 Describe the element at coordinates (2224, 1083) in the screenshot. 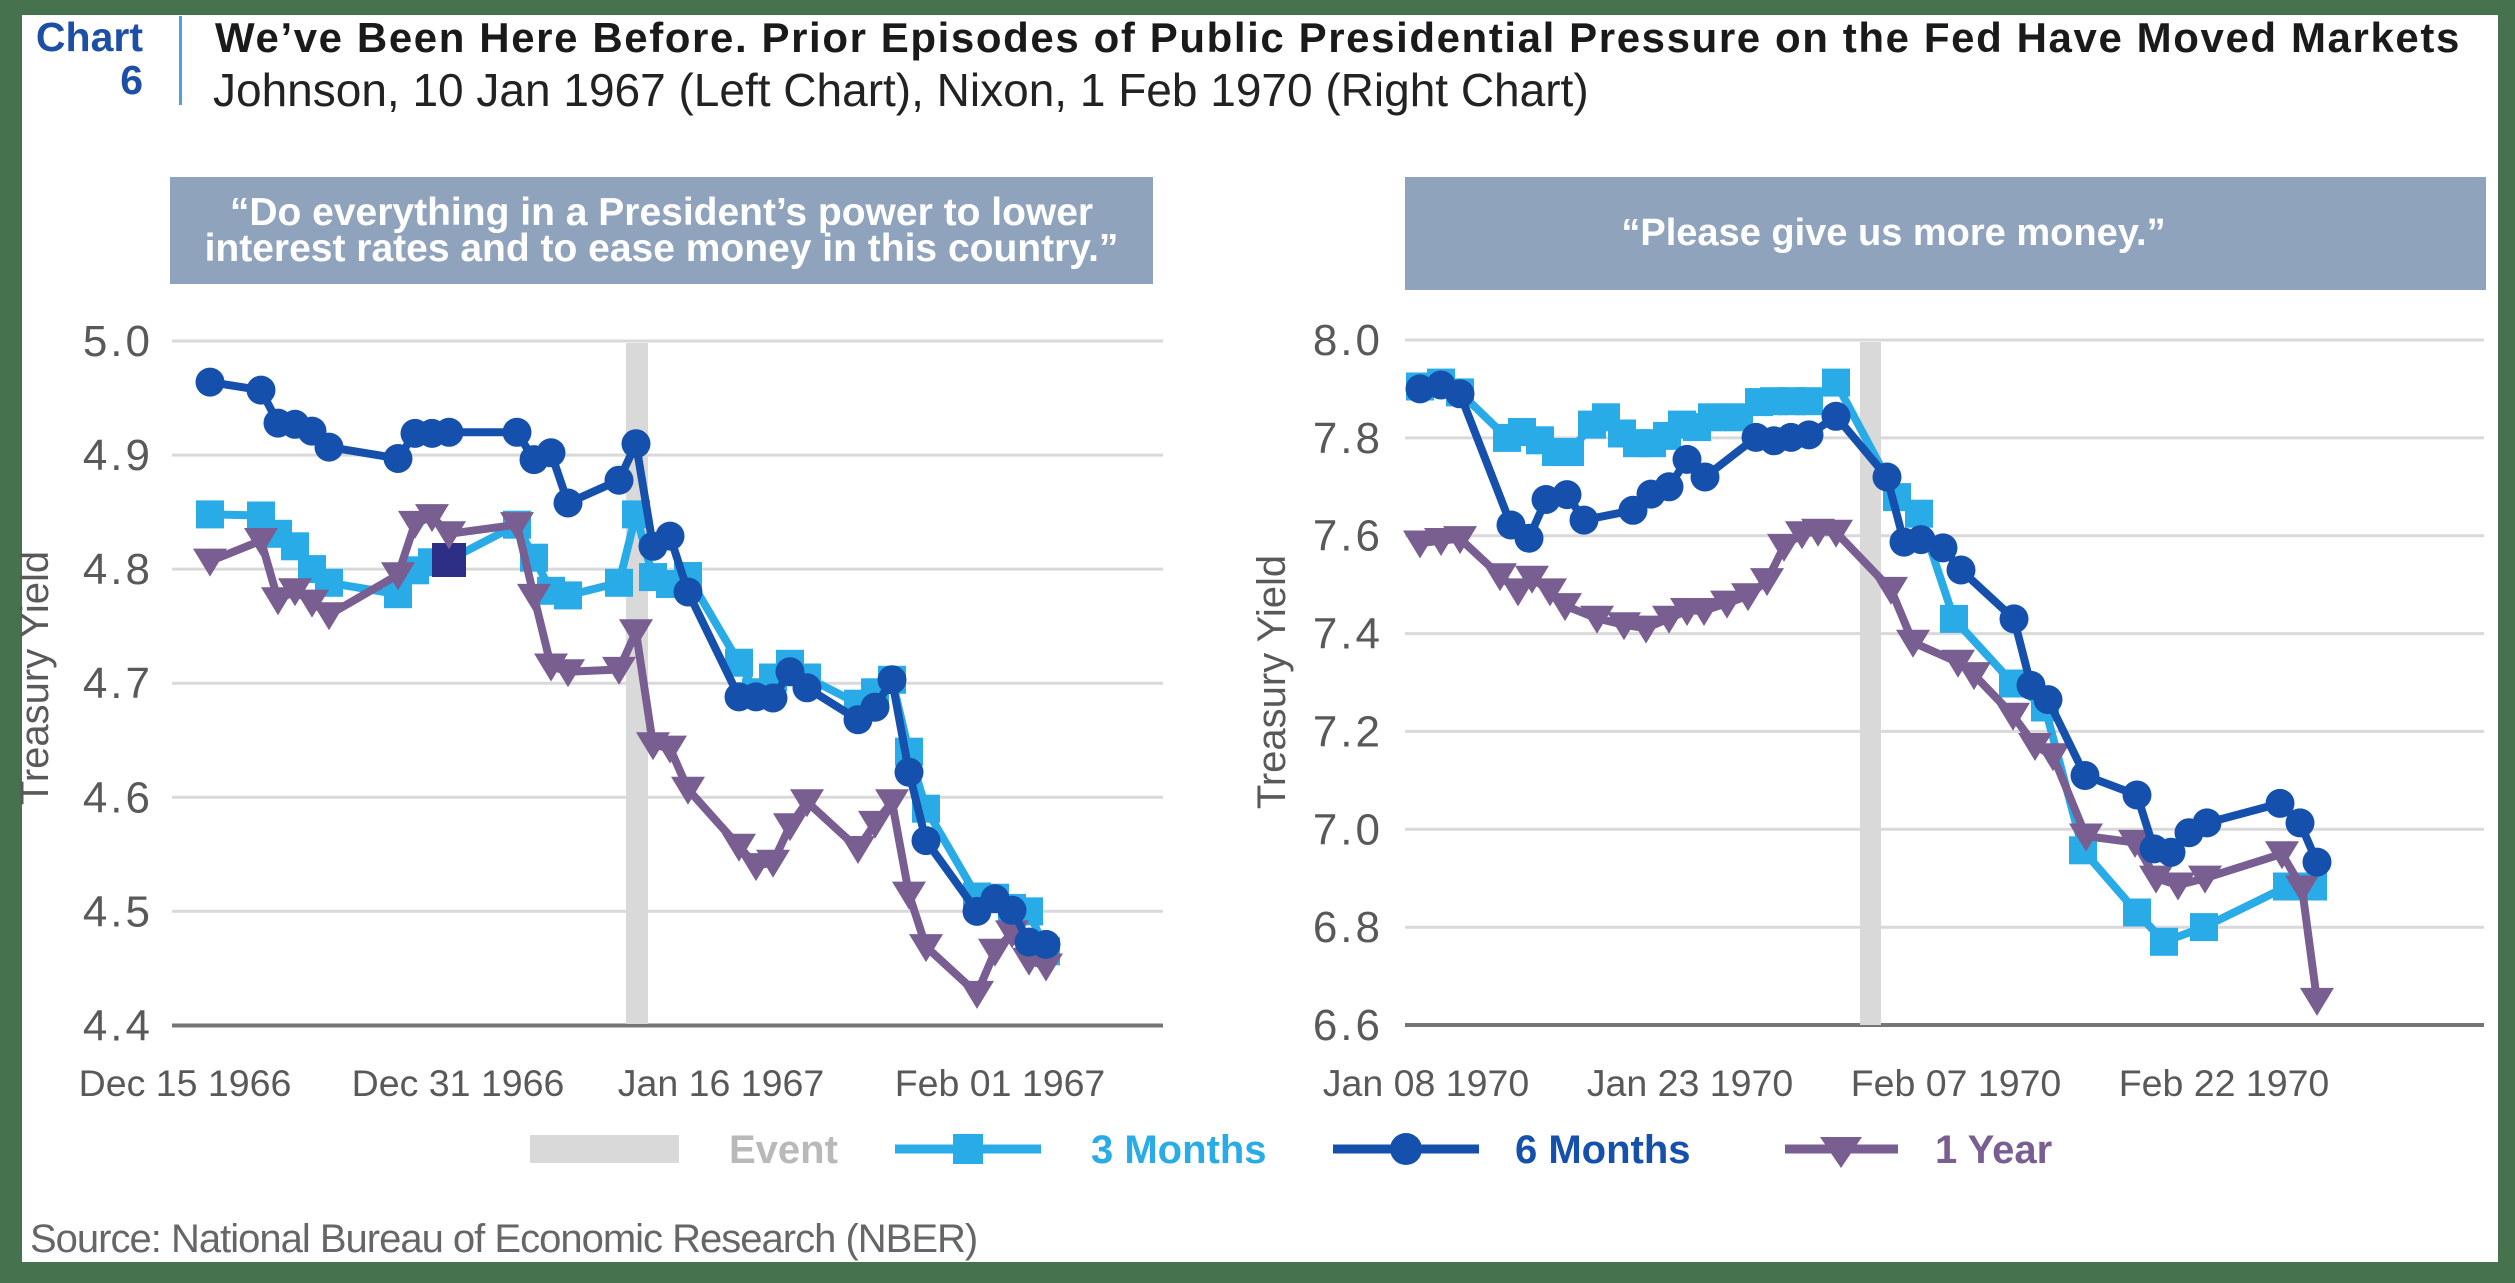

I see `svg-text: Feb 22 1970` at that location.